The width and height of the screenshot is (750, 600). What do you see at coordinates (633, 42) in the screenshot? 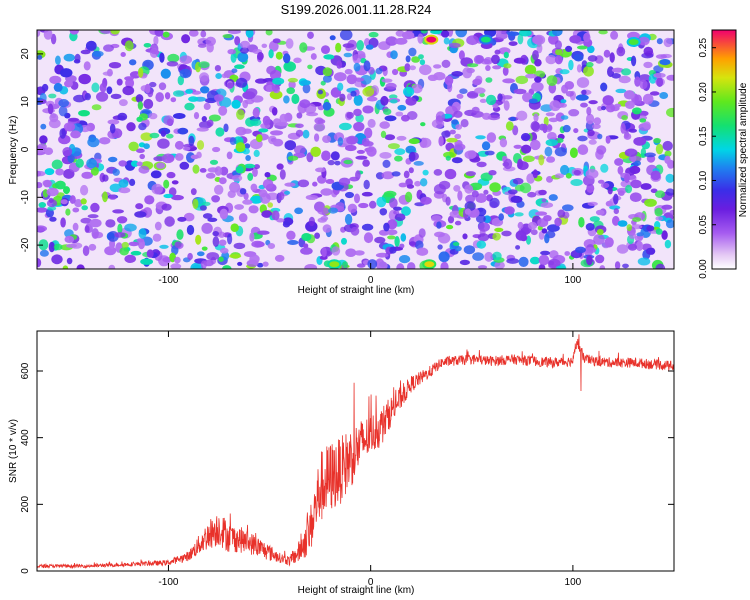
I see `spectrogram-hot-spot` at bounding box center [633, 42].